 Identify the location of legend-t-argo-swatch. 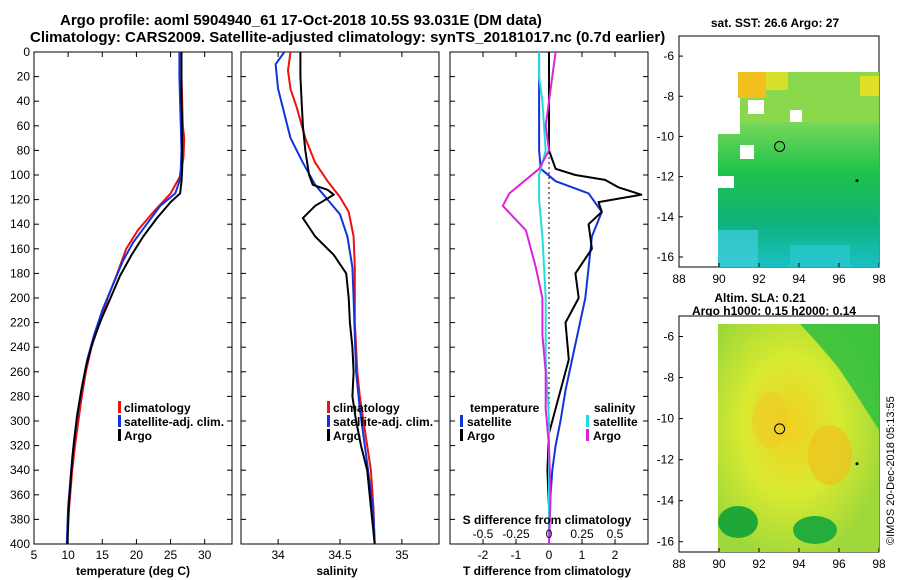
(461, 435).